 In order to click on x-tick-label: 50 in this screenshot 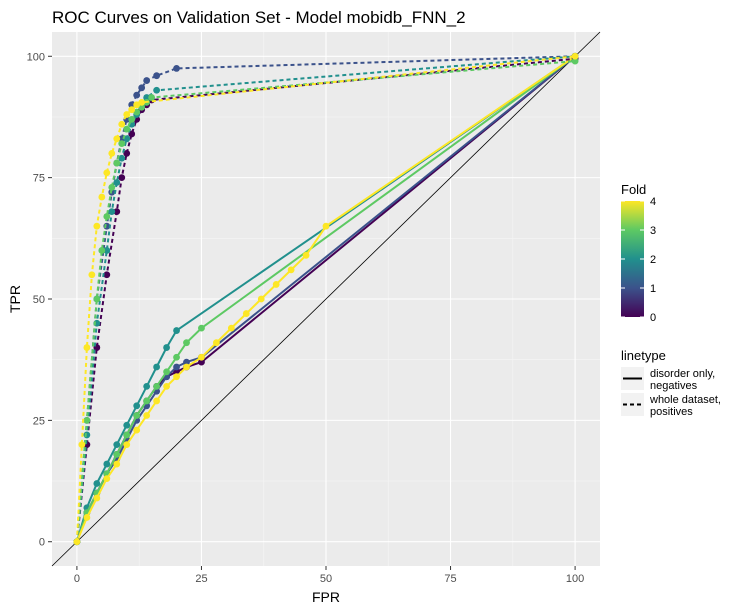, I will do `click(326, 579)`.